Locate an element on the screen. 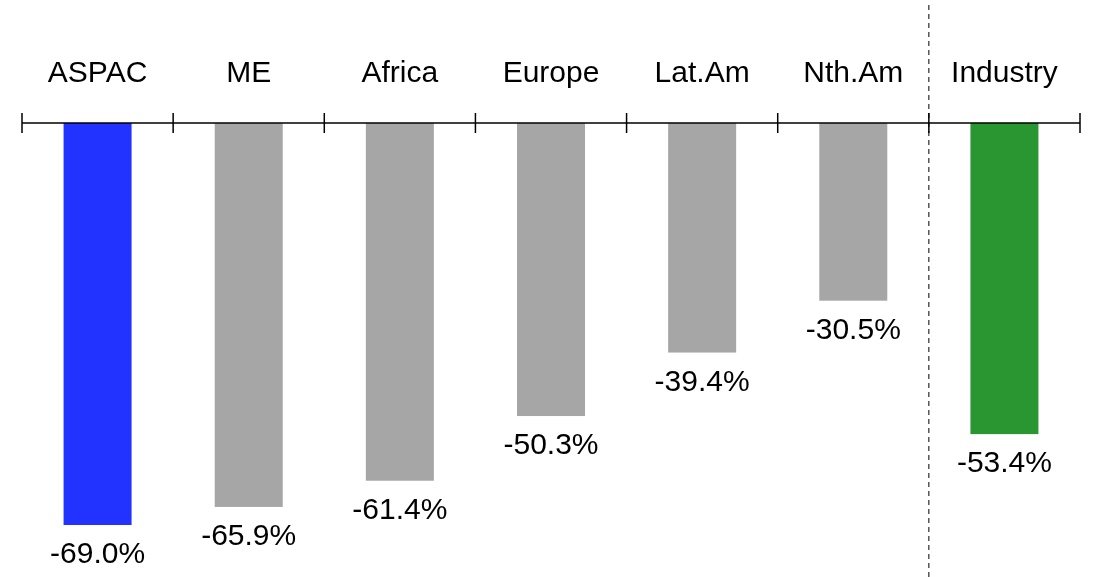  data-label: -61.4% is located at coordinates (400, 508).